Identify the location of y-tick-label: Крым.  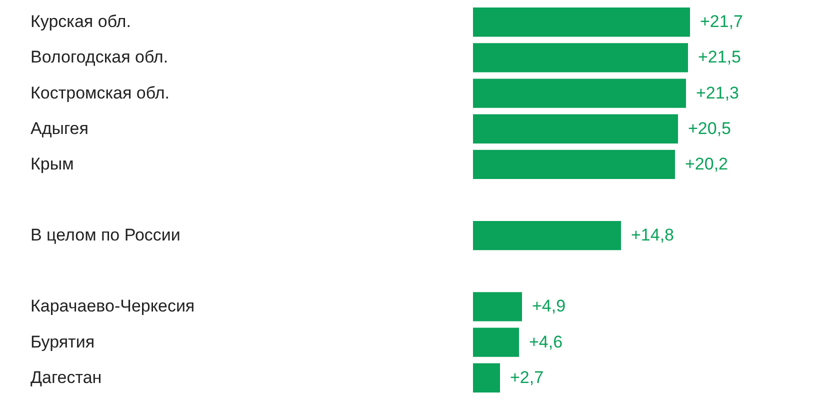
(52, 164).